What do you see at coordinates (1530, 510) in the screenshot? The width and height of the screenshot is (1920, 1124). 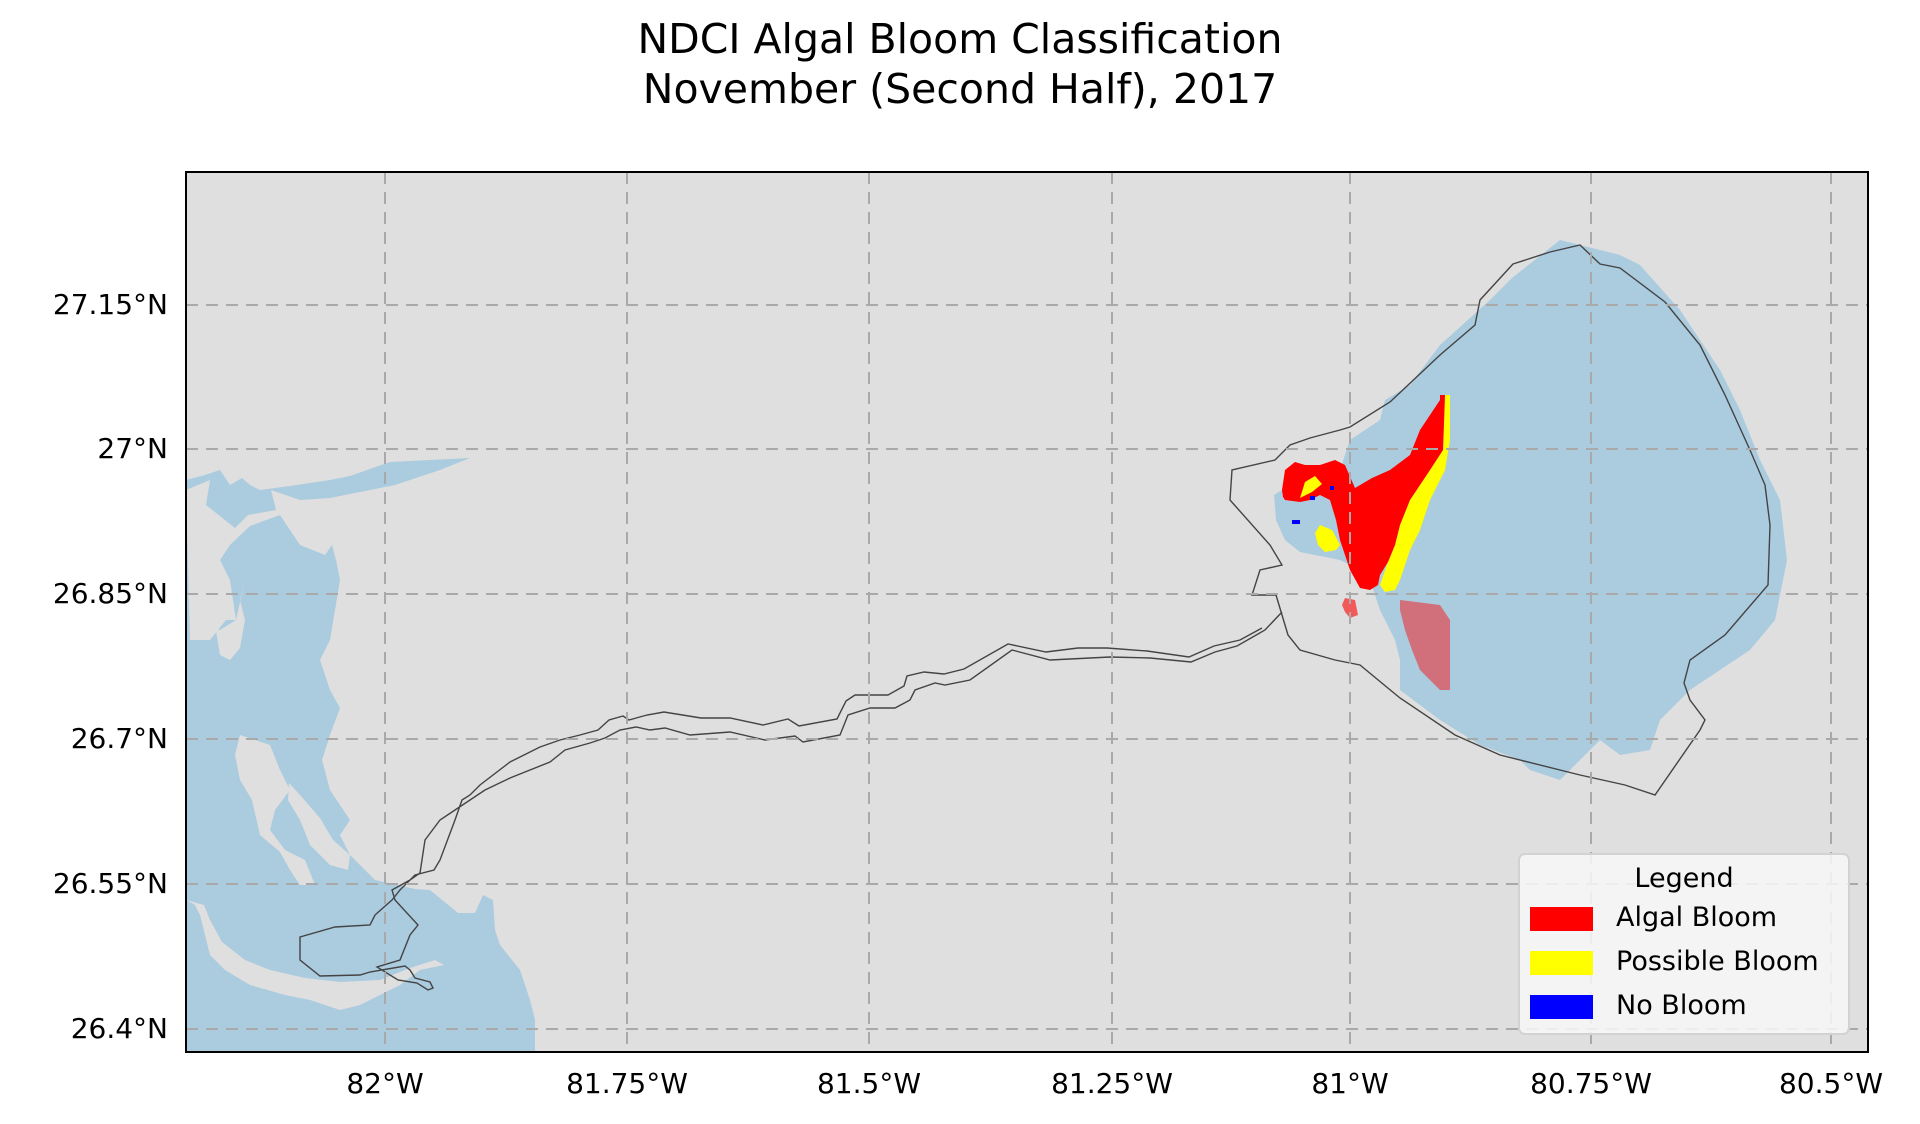 I see `lake-water` at bounding box center [1530, 510].